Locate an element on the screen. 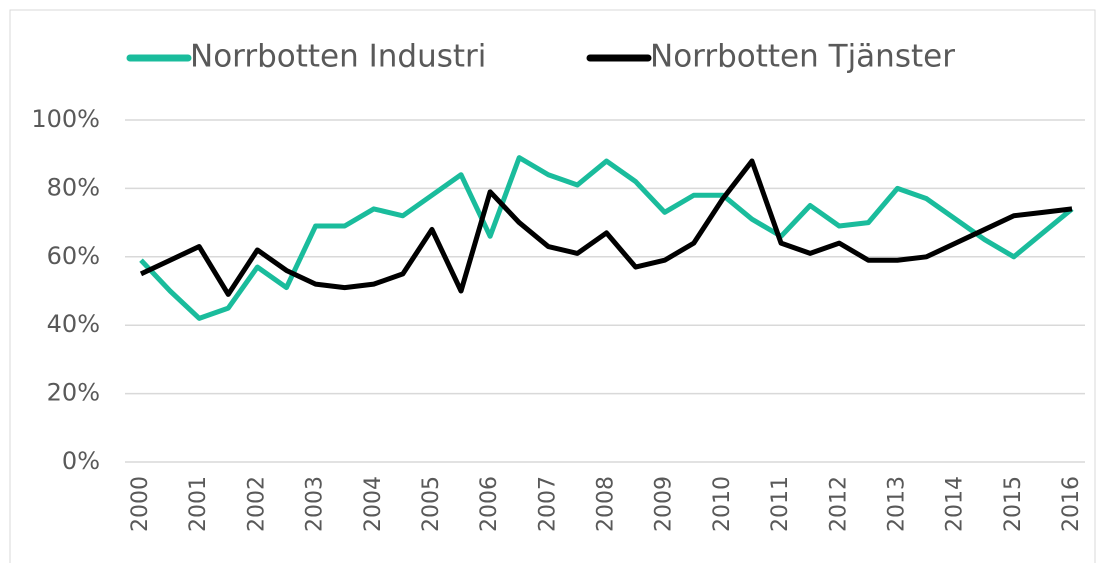 The height and width of the screenshot is (563, 1100). x-tick-label: 2004 is located at coordinates (373, 504).